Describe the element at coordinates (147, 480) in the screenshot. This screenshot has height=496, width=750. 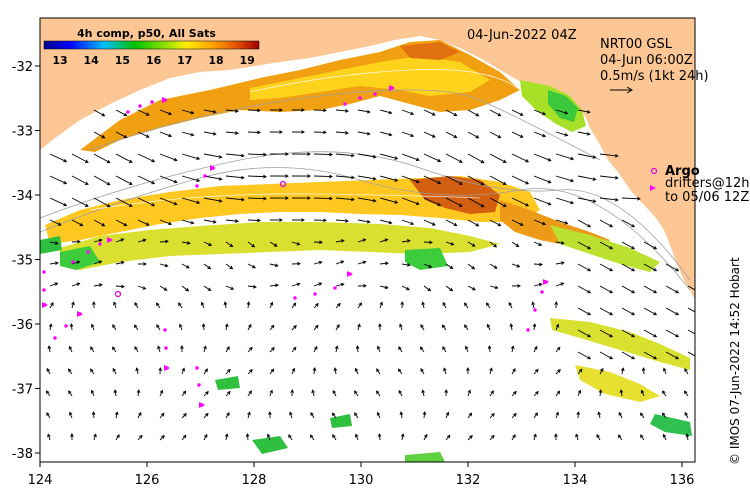
I see `x-tick-label: 126` at that location.